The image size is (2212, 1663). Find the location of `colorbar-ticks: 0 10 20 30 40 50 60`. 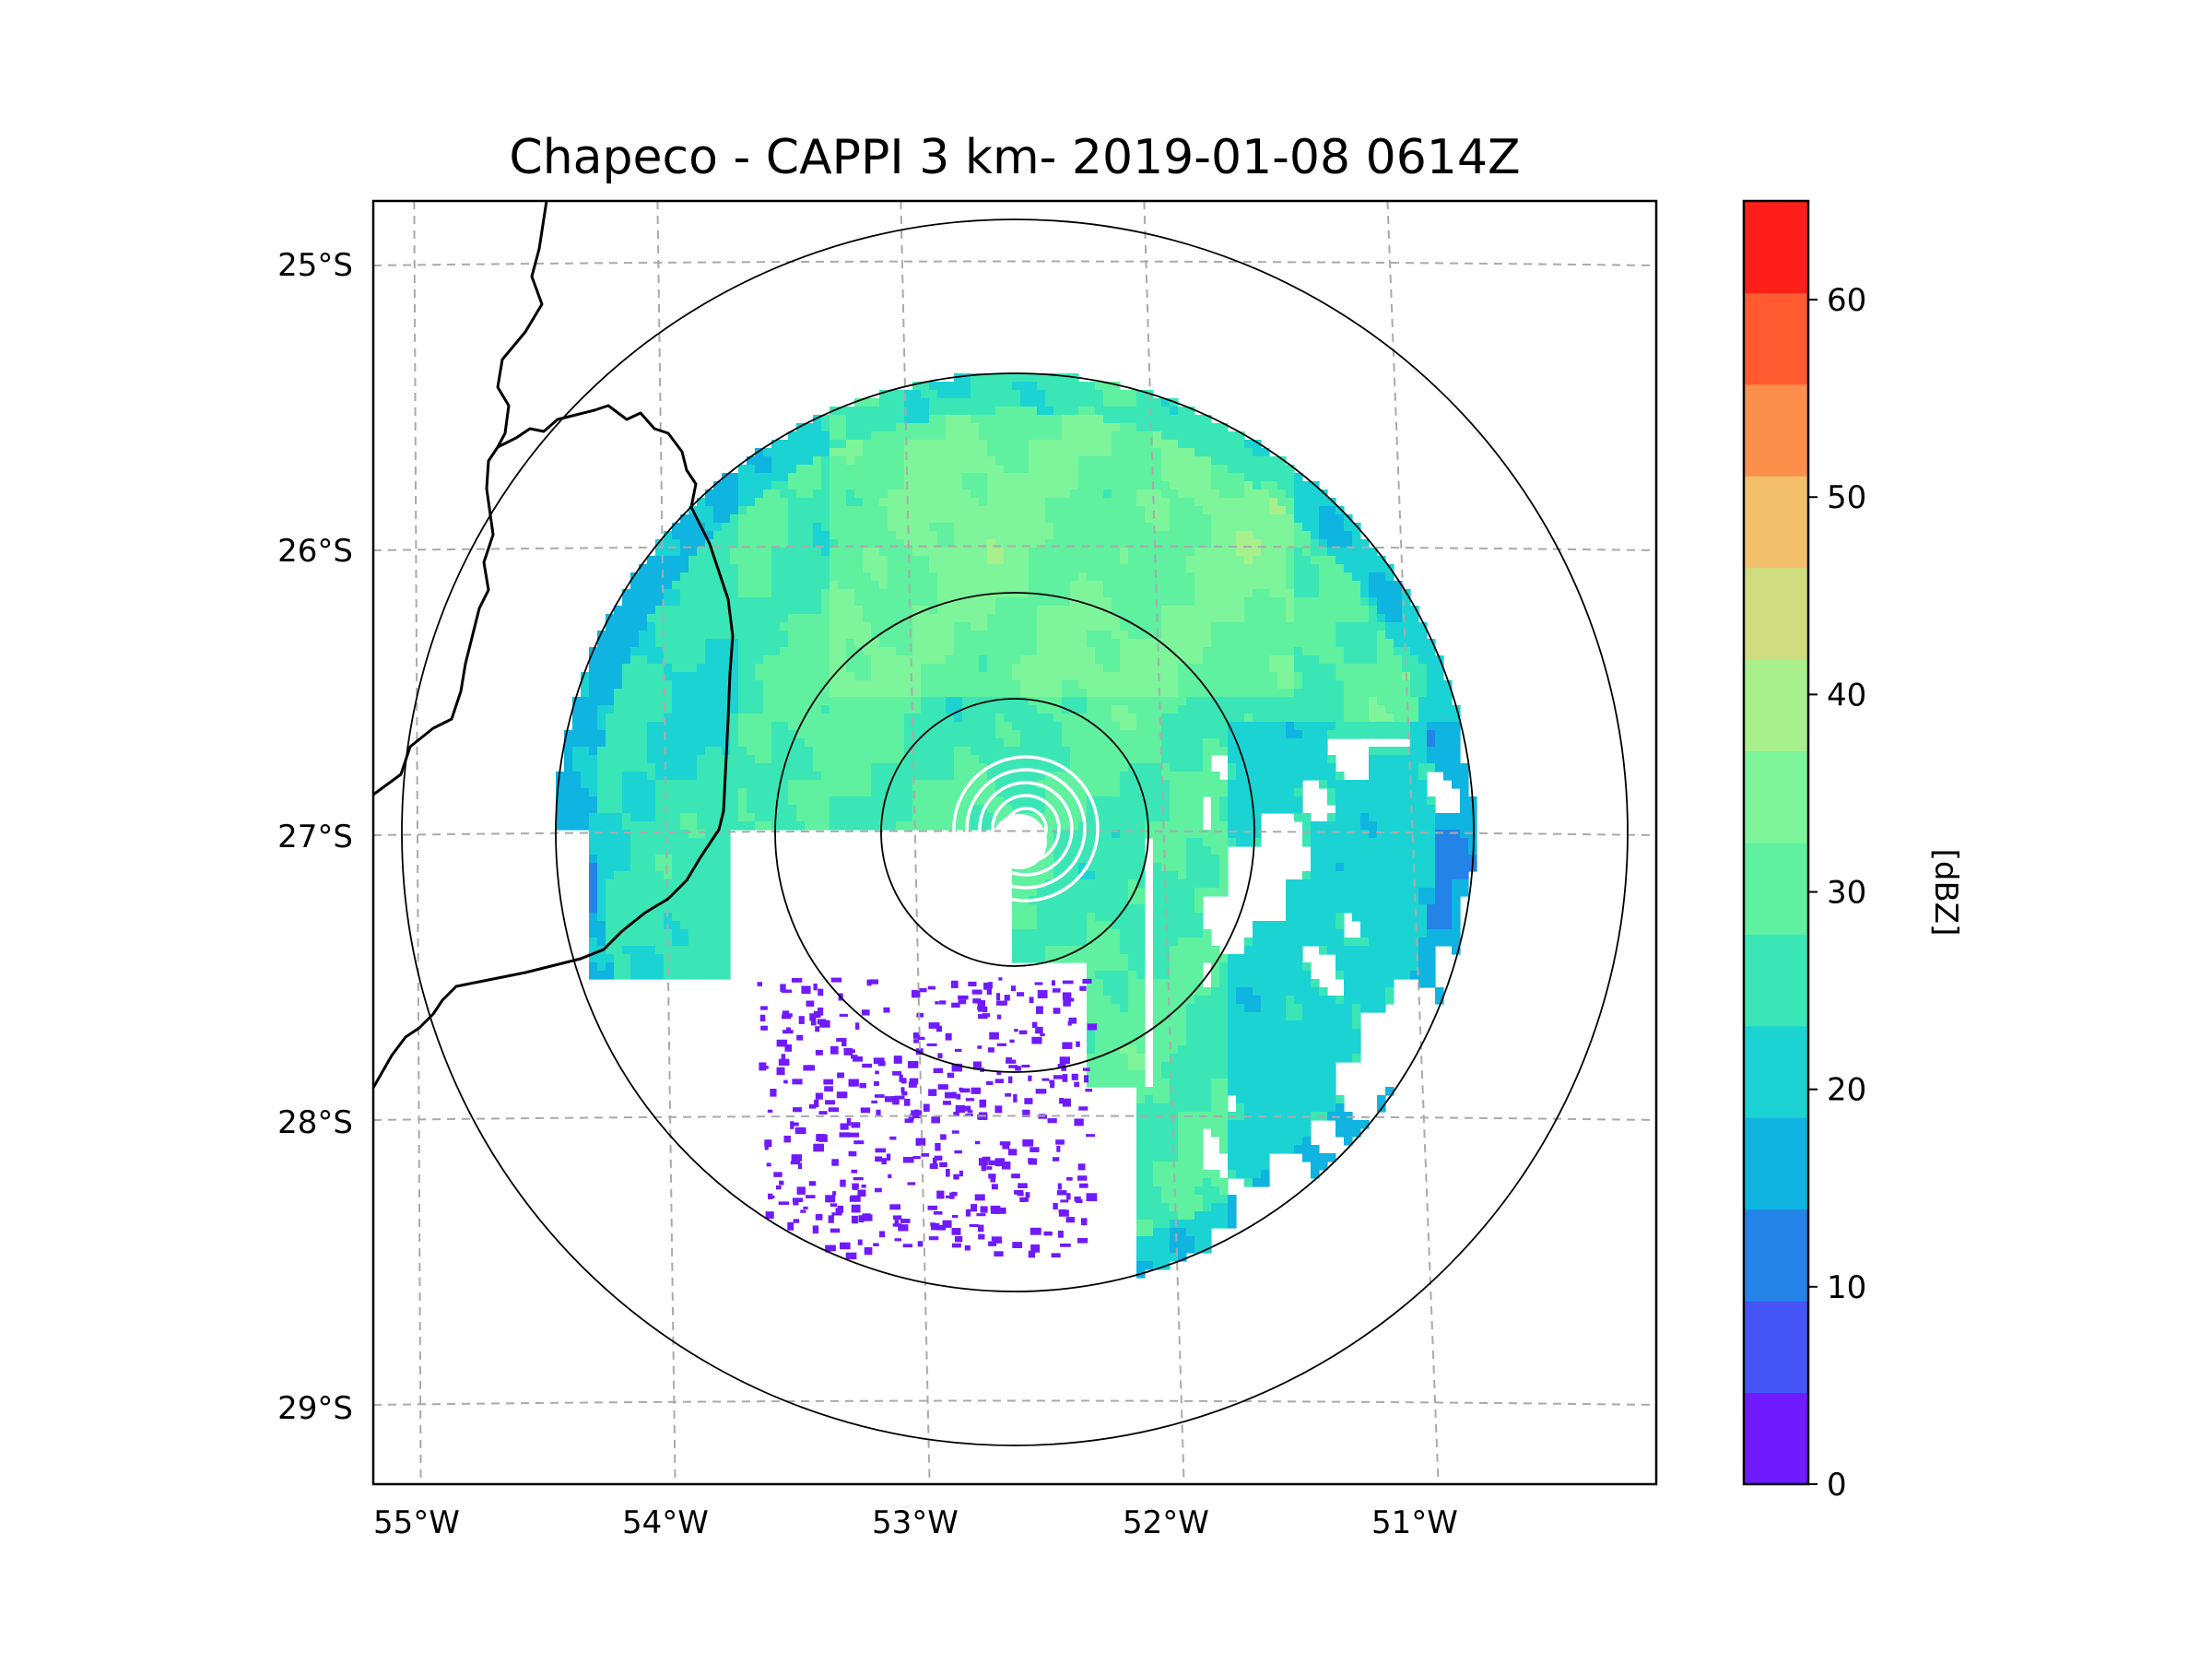

colorbar-ticks: 0 10 20 30 40 50 60 is located at coordinates (1837, 893).